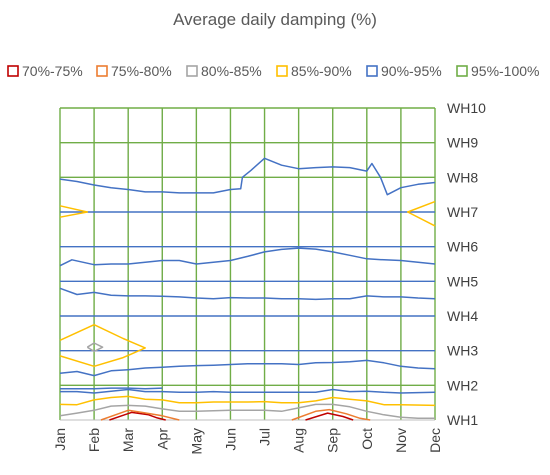 Image resolution: width=550 pixels, height=475 pixels. What do you see at coordinates (333, 440) in the screenshot?
I see `x-tick-label: Sep` at bounding box center [333, 440].